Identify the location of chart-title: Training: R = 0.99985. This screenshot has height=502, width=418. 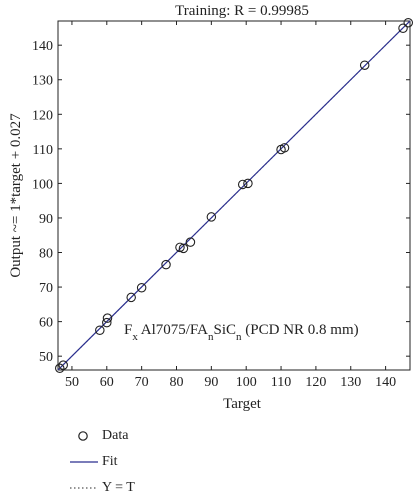
(242, 11).